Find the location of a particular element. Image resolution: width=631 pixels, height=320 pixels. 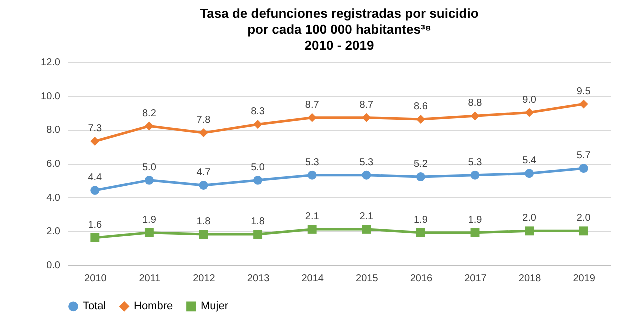

data-label: 8.2 is located at coordinates (149, 114).